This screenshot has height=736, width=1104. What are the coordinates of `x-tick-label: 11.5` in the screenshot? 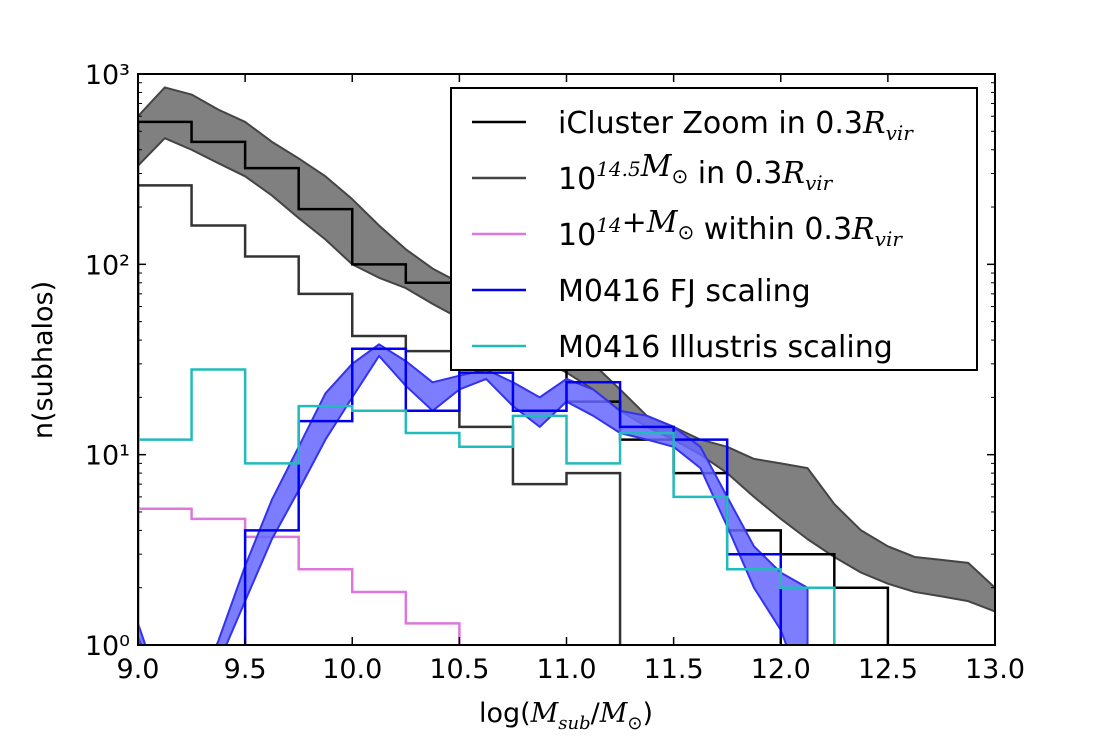 It's located at (674, 669).